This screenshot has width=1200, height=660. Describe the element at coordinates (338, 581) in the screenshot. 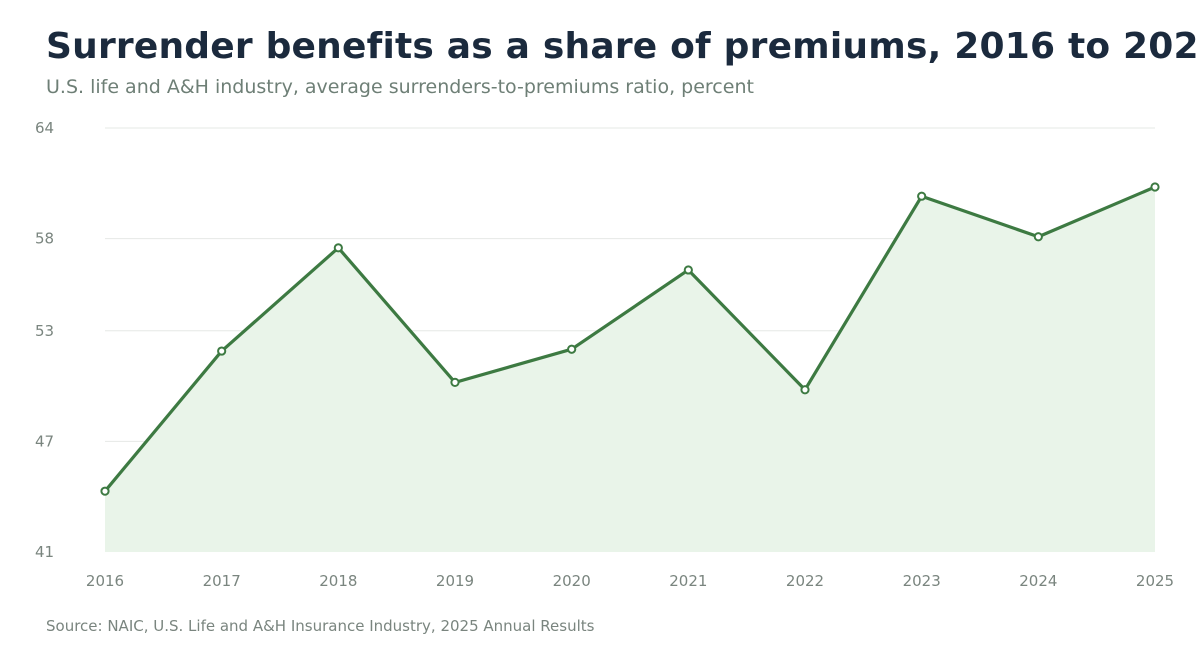

I see `x-tick-label: 2018` at that location.